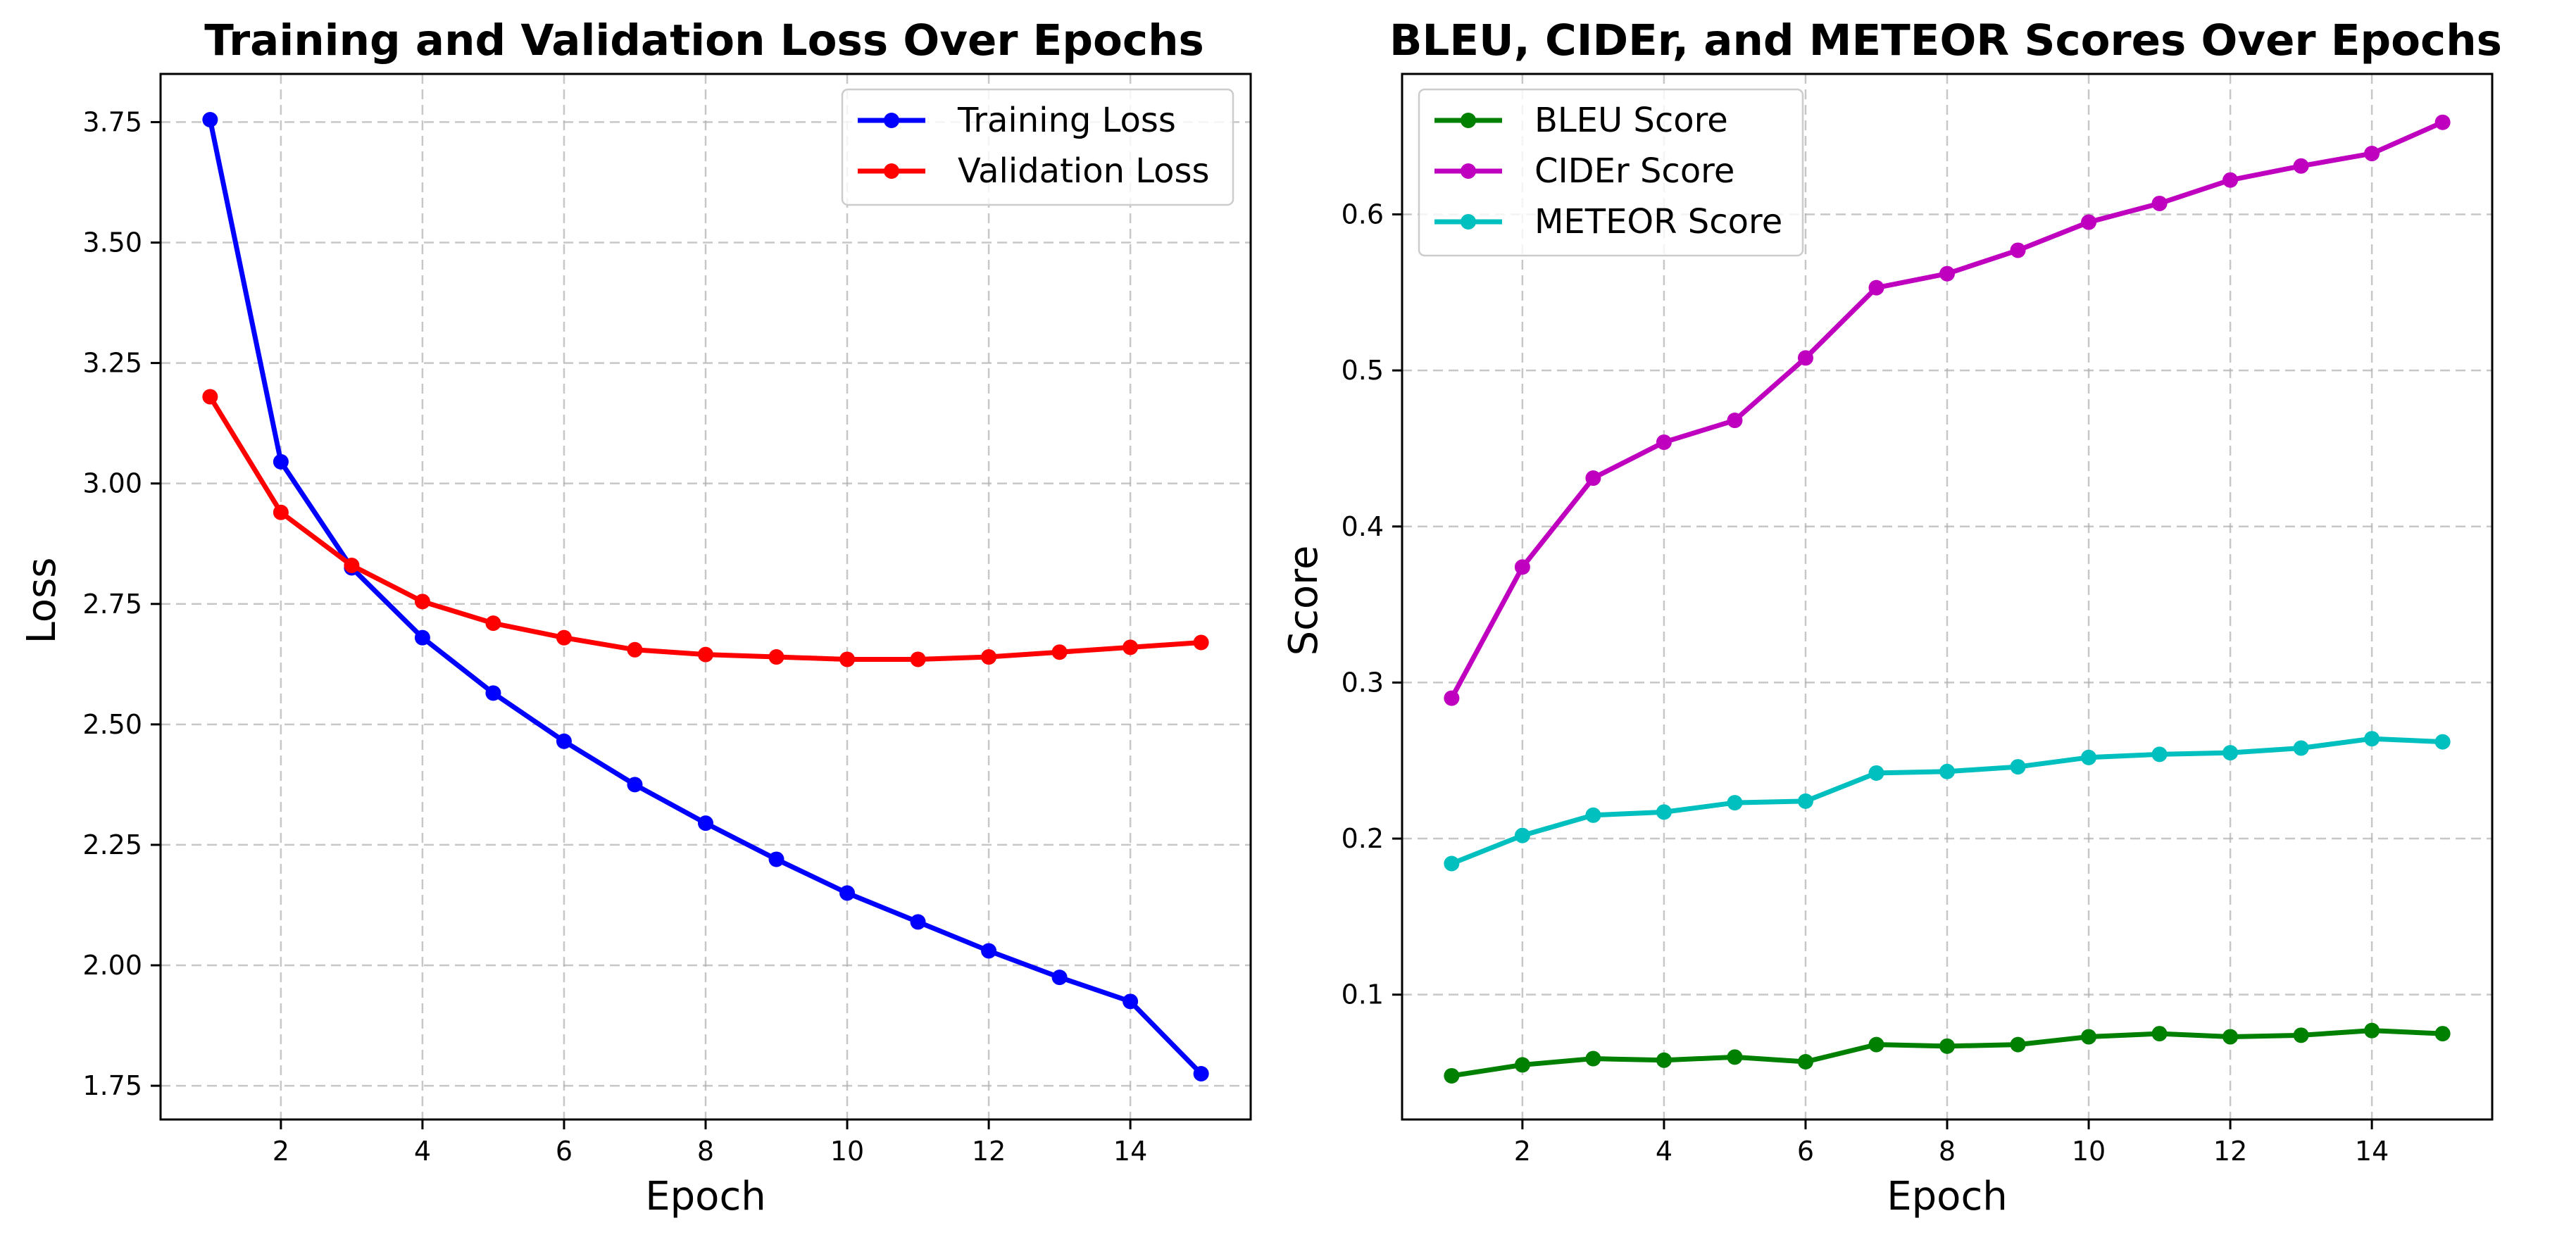 The height and width of the screenshot is (1242, 2576). I want to click on scores-chart-legend-box, so click(1611, 173).